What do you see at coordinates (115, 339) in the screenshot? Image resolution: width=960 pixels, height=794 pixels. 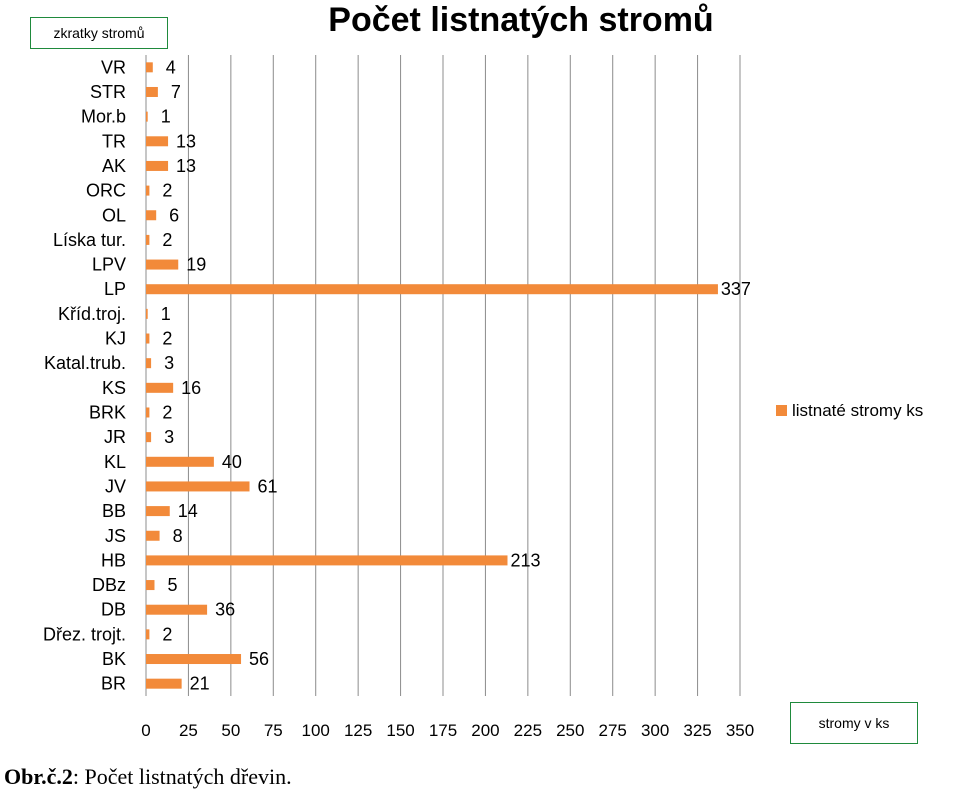 I see `category-label: KJ` at bounding box center [115, 339].